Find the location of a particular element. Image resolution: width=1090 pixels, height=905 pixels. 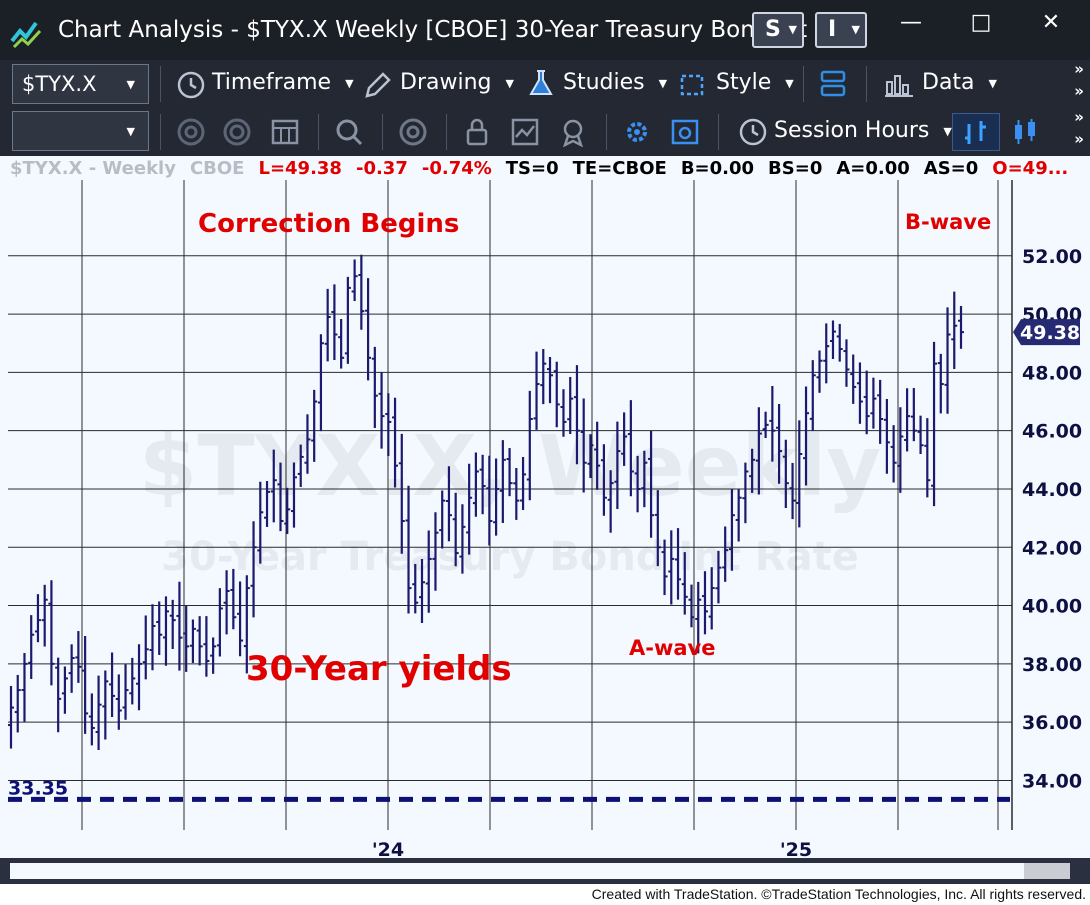

session-hours-menu: Session Hours ▼ is located at coordinates (863, 130).